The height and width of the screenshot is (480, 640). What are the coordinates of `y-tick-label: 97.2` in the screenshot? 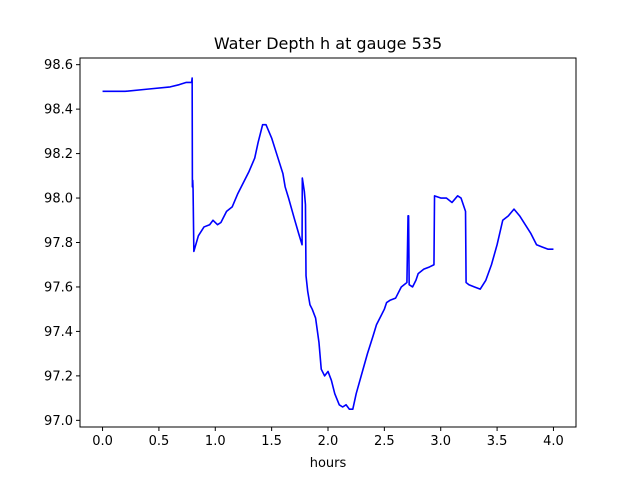 It's located at (58, 376).